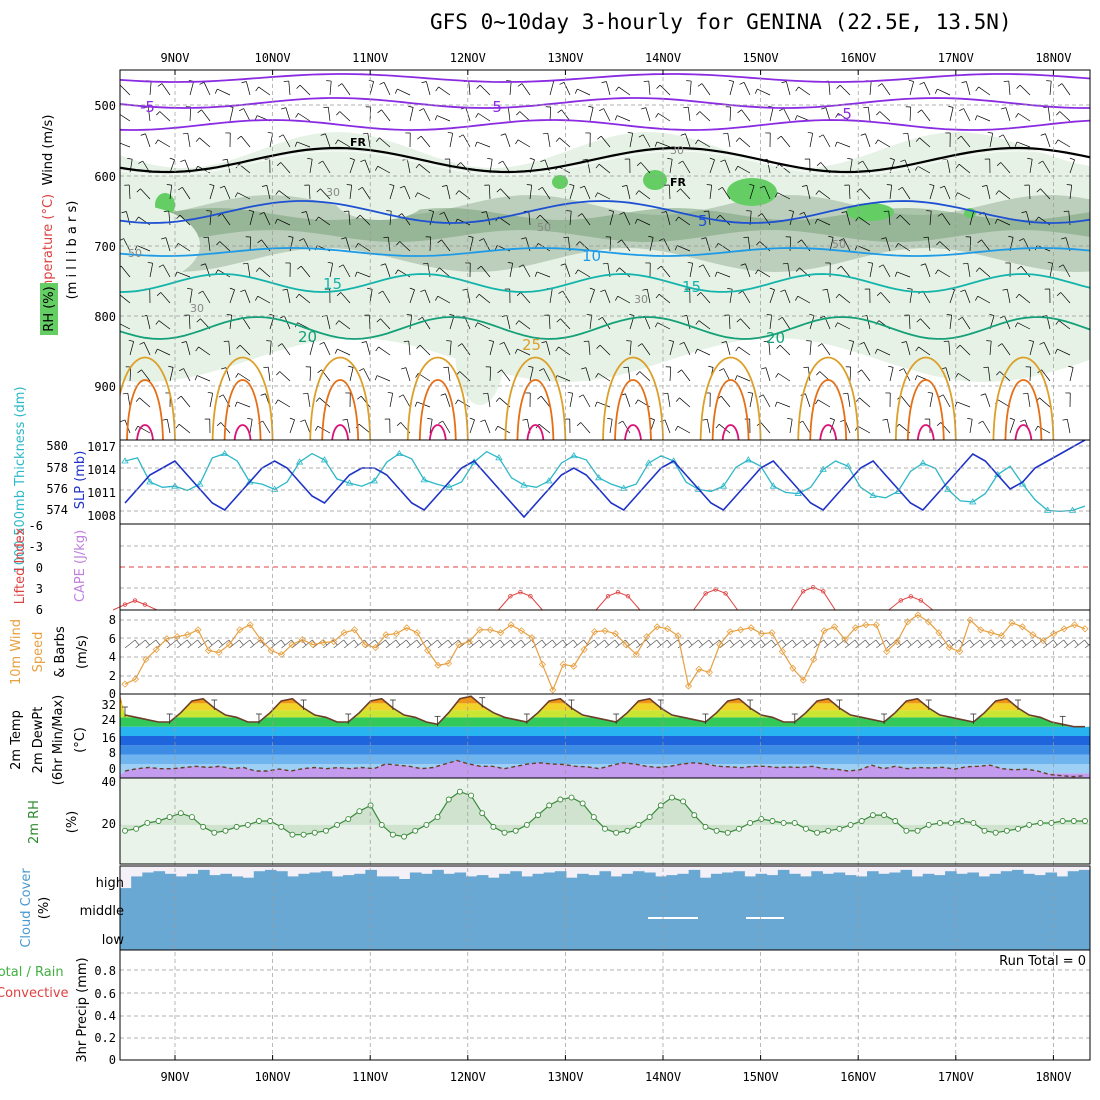 The width and height of the screenshot is (1100, 1100). Describe the element at coordinates (565, 1077) in the screenshot. I see `date-bottom-13NOV: 13NOV` at that location.